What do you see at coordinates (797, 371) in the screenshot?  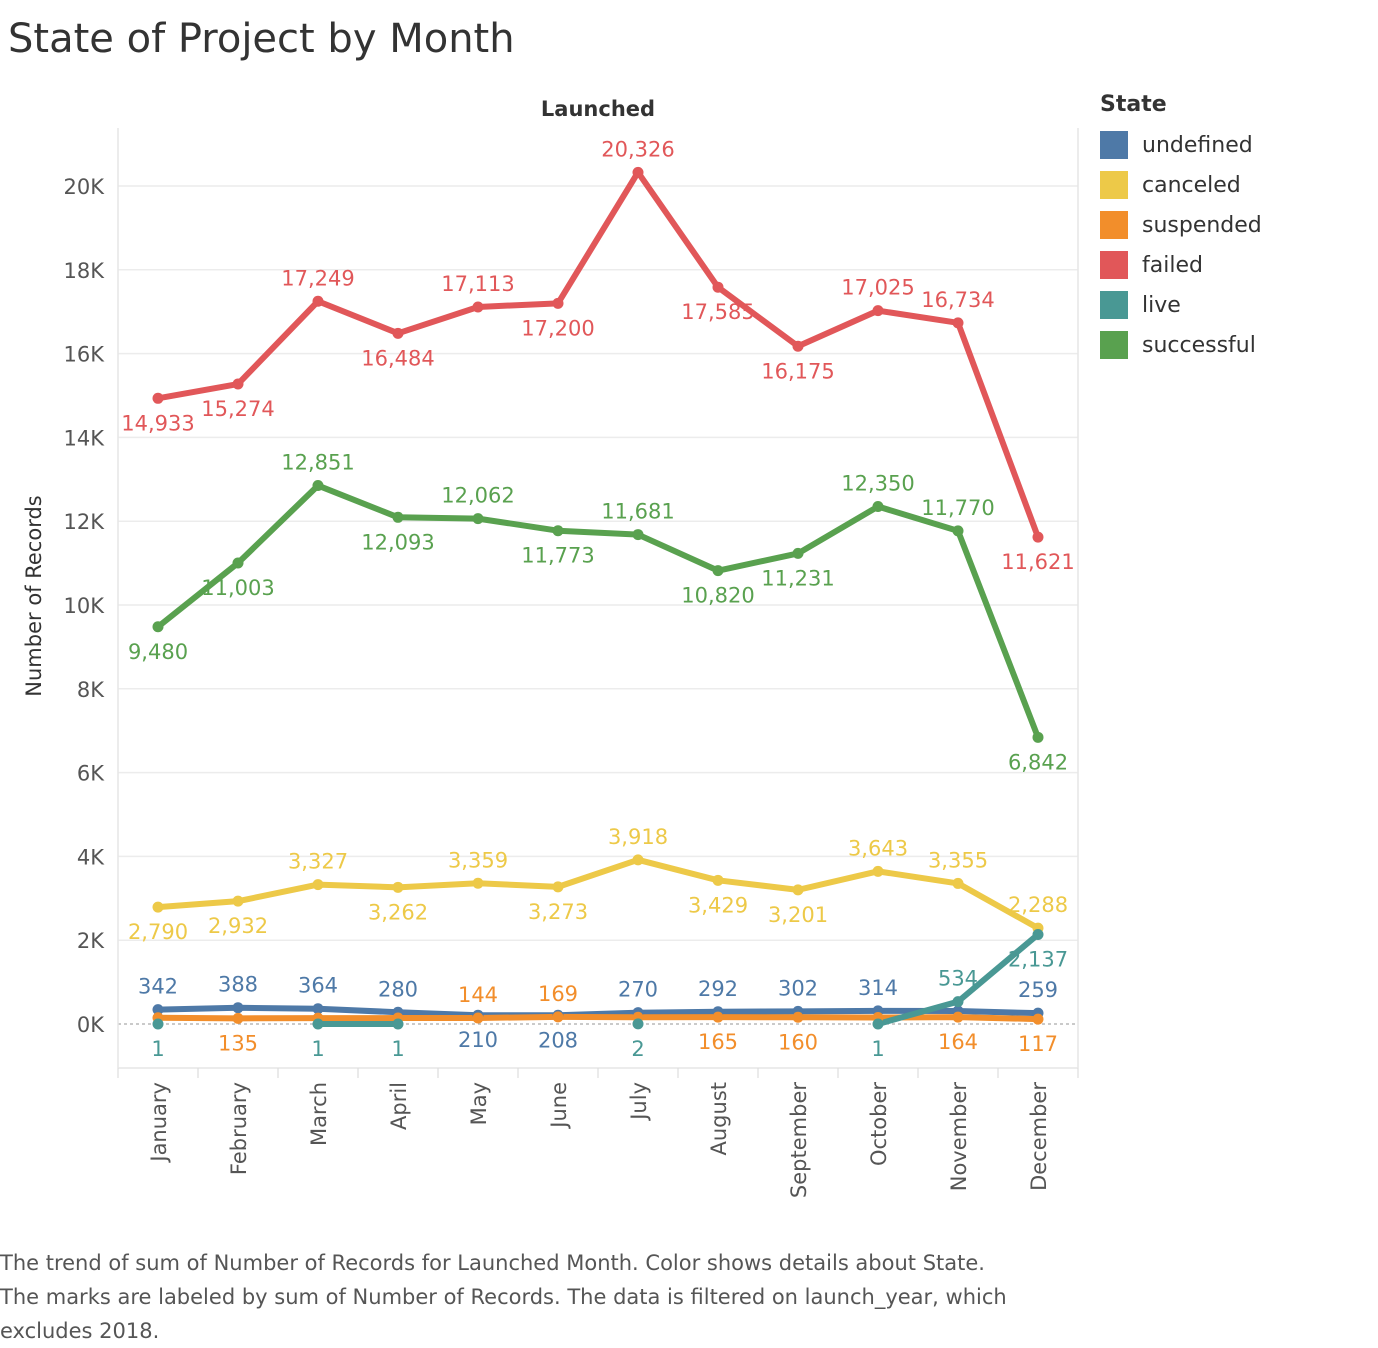 I see `data-label-failed: 16,175` at bounding box center [797, 371].